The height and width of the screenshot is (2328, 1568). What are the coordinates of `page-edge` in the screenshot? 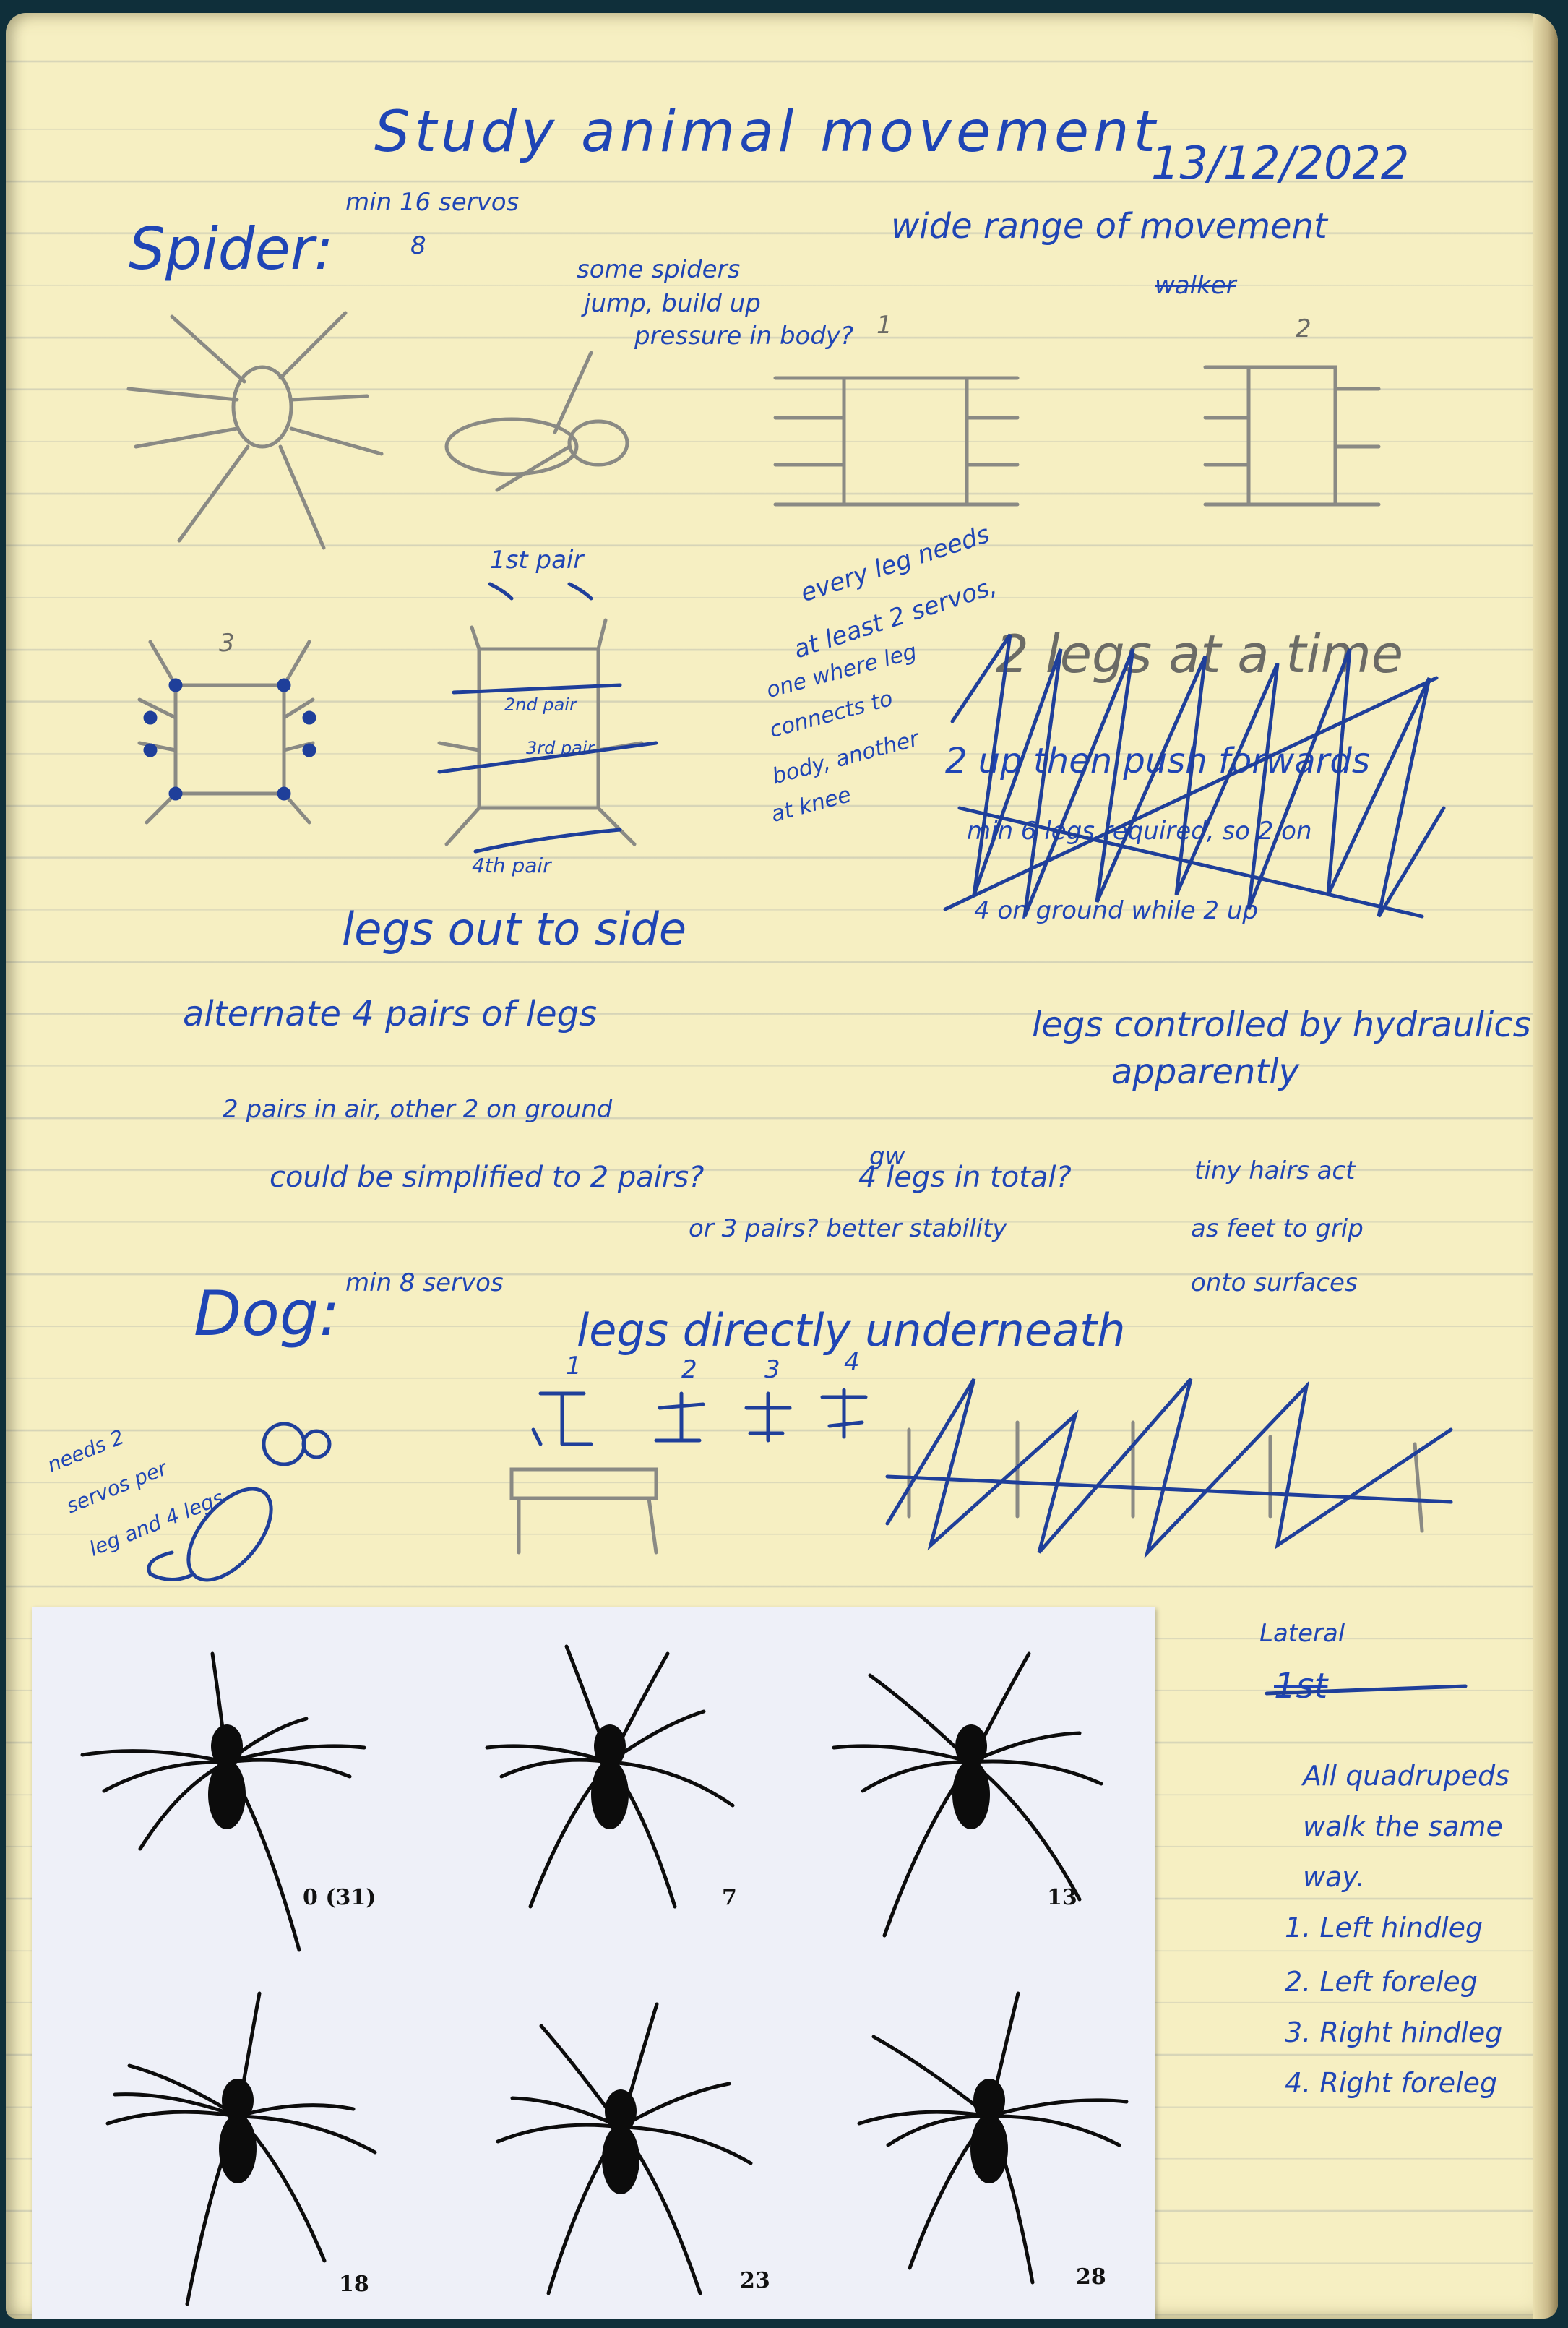 It's located at (1545, 1166).